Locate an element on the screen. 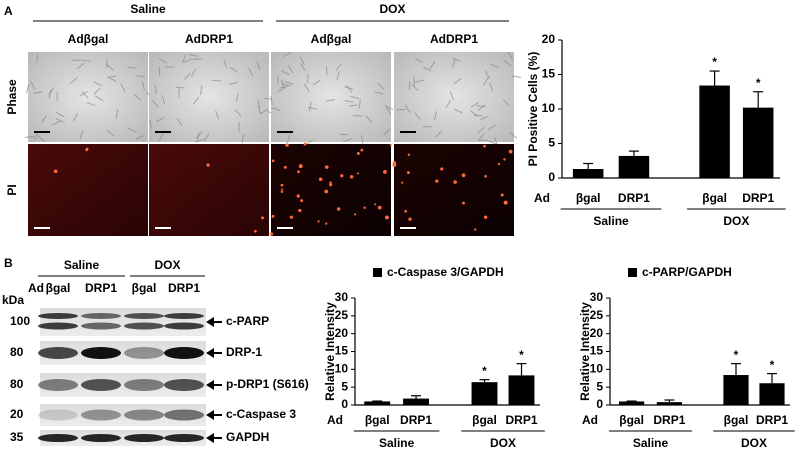 The height and width of the screenshot is (452, 800). panel-label: B is located at coordinates (8, 263).